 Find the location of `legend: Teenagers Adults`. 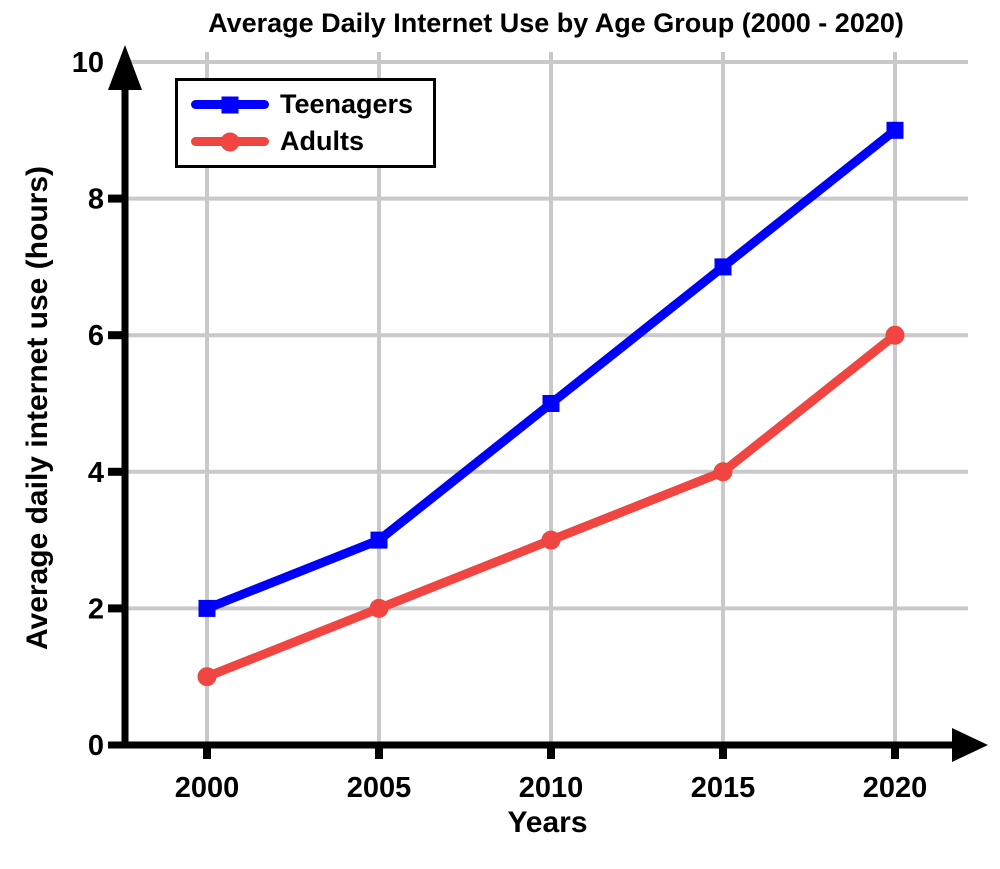

legend: Teenagers Adults is located at coordinates (306, 123).